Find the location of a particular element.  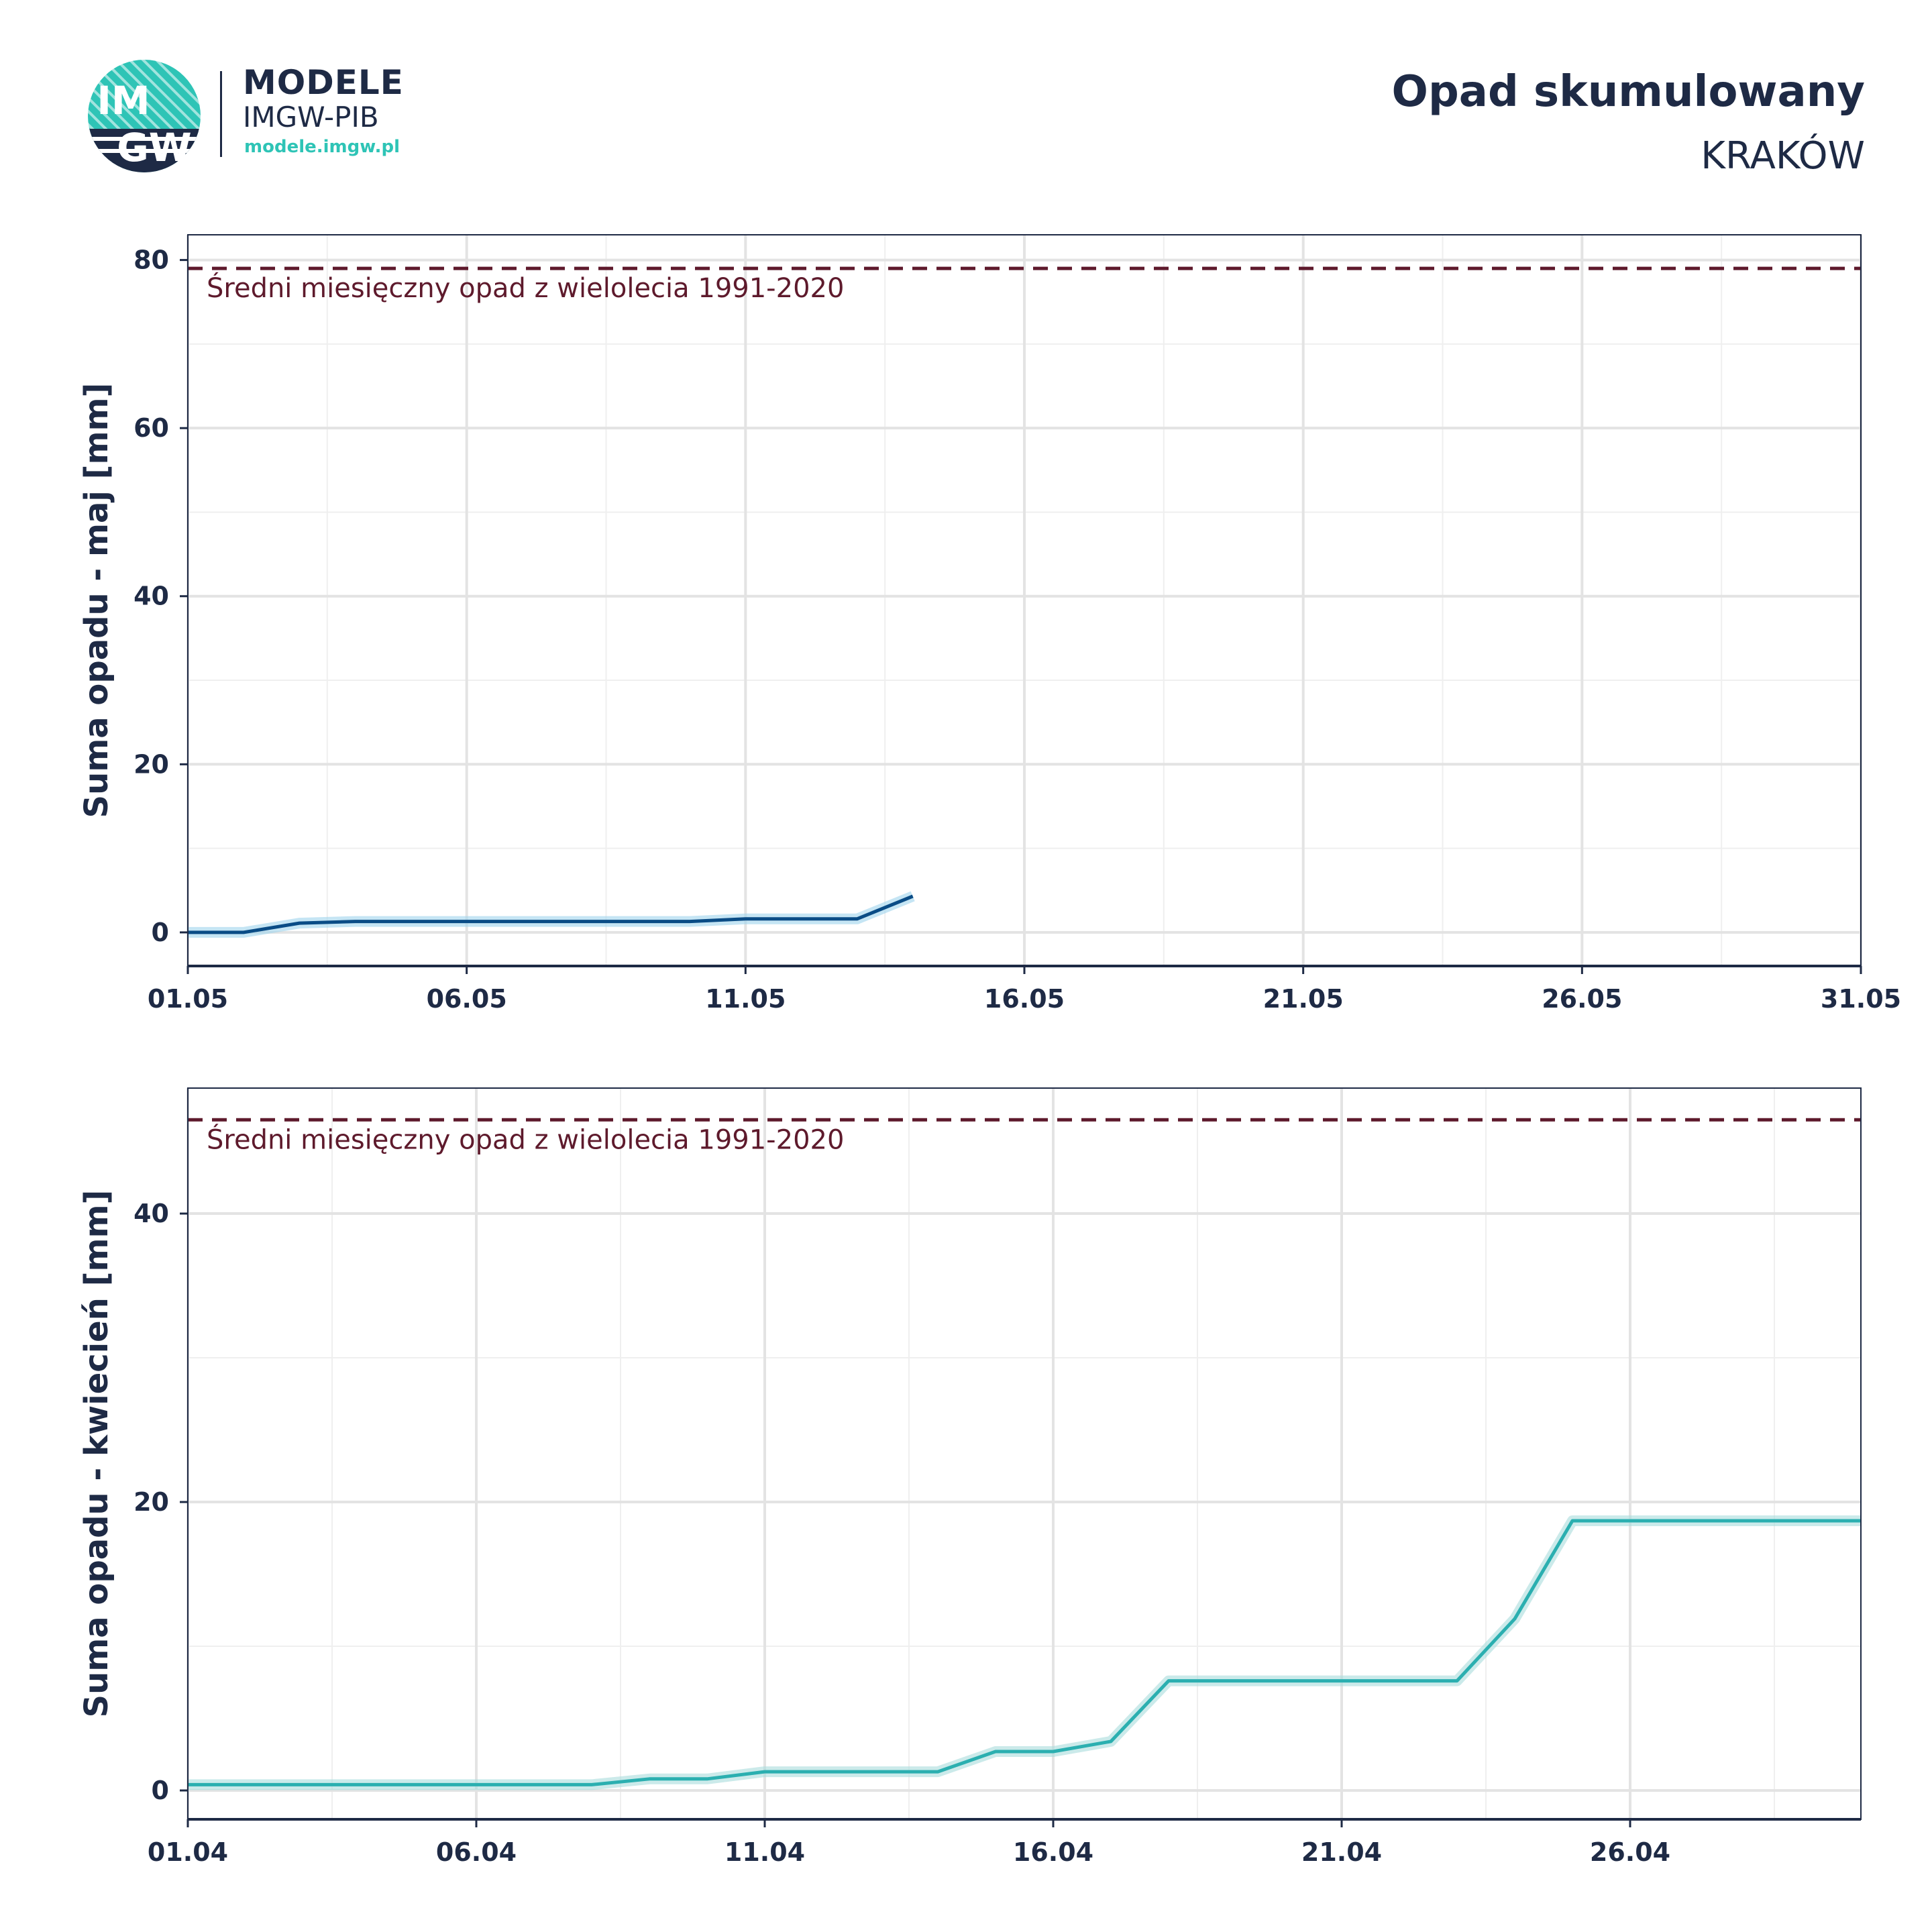

x-tick-label: 01.05 is located at coordinates (188, 999).